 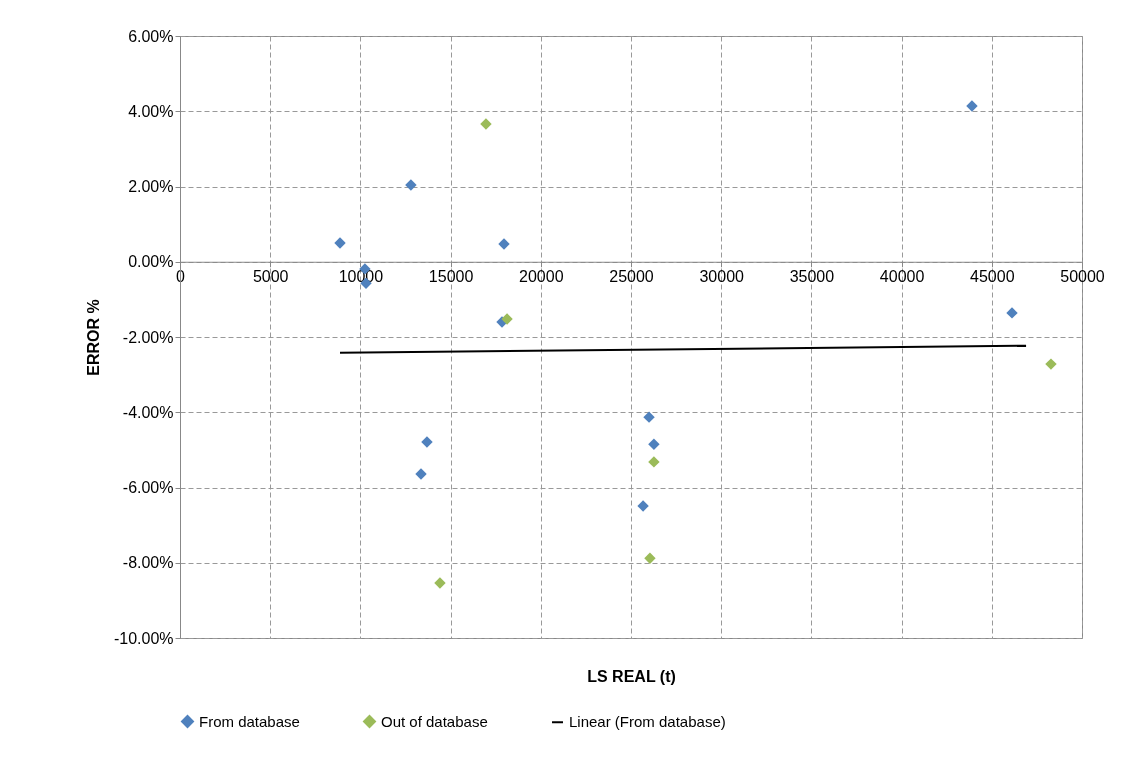 I want to click on y-tick-label: -4.00%, so click(x=148, y=412).